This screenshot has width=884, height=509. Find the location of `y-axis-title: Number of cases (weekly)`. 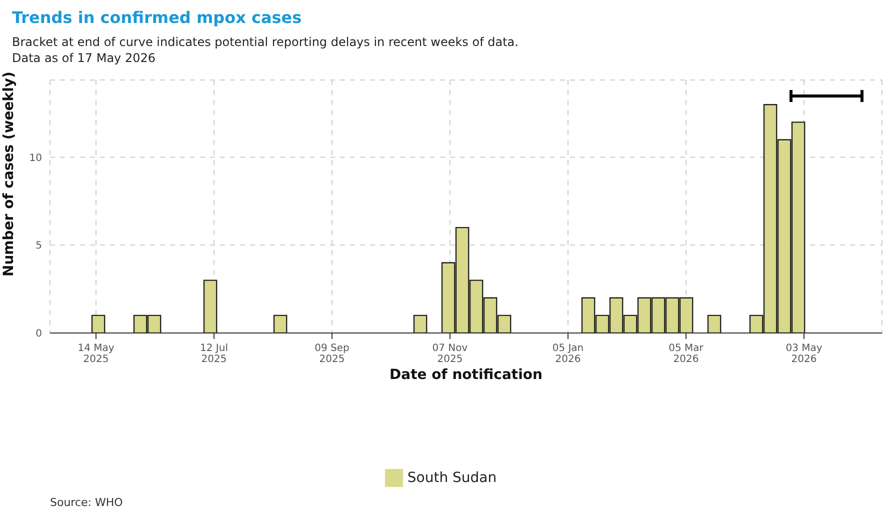

y-axis-title: Number of cases (weekly) is located at coordinates (8, 174).